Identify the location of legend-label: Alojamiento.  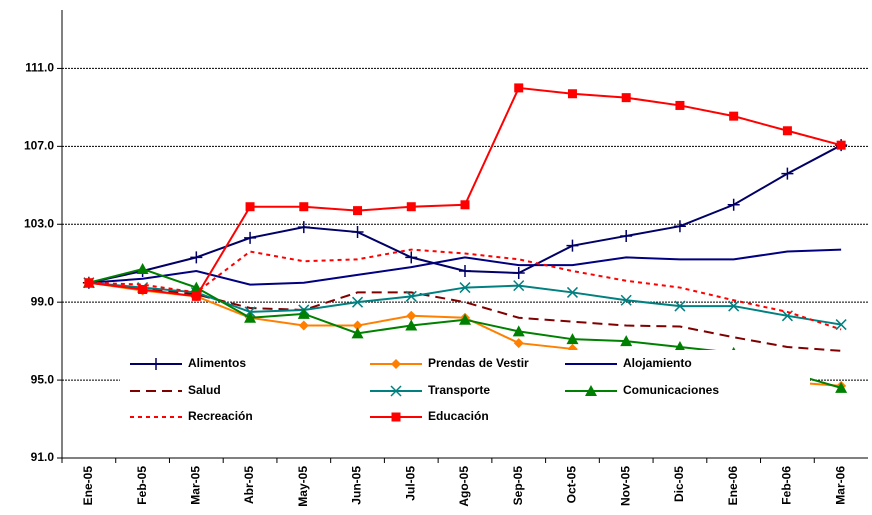
(657, 363).